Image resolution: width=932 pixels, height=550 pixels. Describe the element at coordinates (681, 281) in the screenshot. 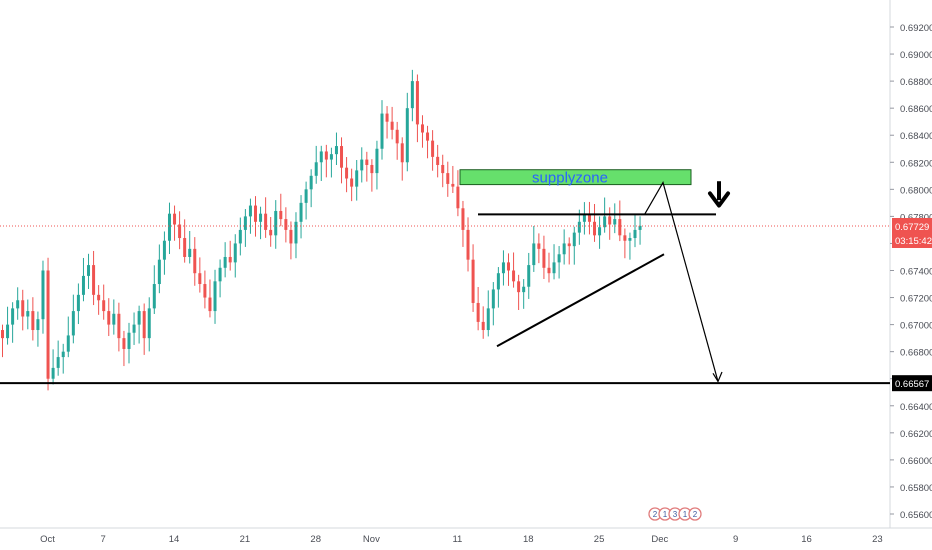

I see `projection-path` at that location.